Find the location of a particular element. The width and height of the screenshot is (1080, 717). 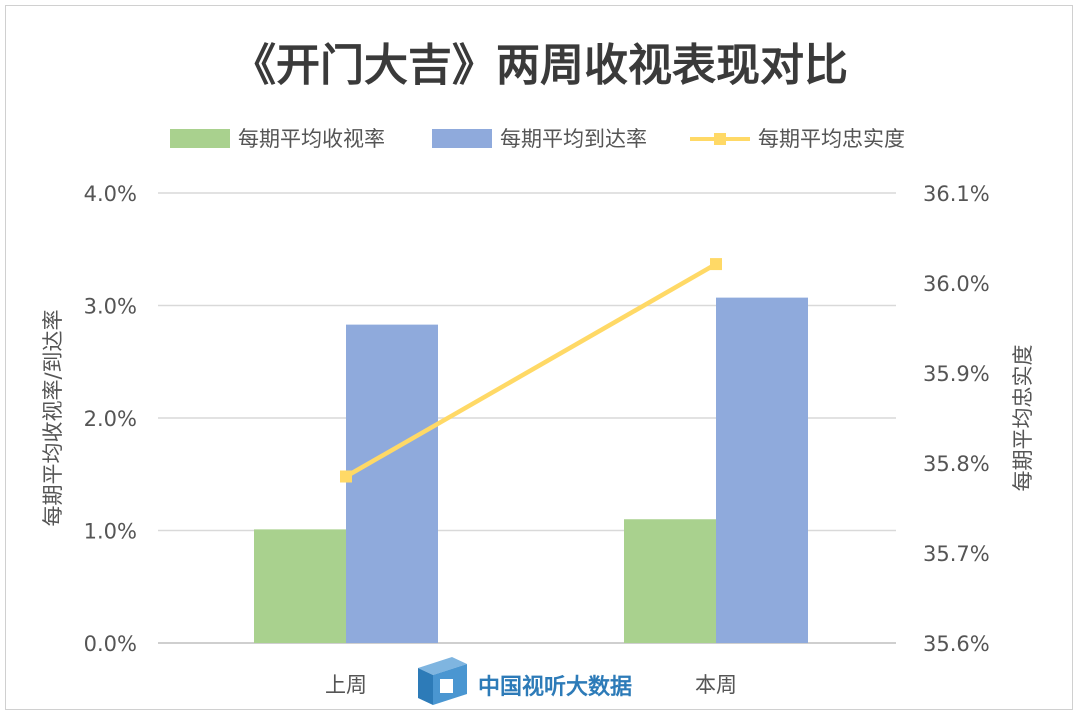

loyalty-line-series is located at coordinates (531, 370).